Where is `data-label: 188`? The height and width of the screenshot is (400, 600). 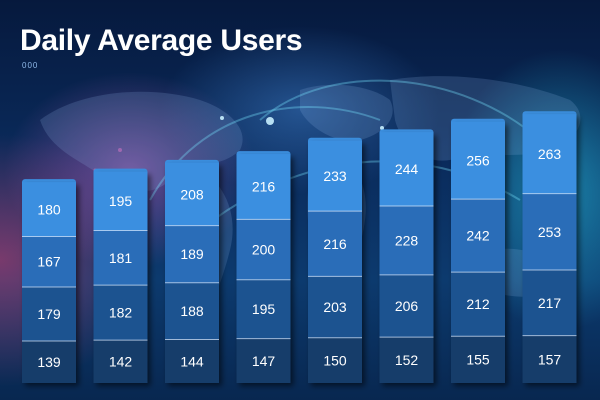
data-label: 188 is located at coordinates (192, 311).